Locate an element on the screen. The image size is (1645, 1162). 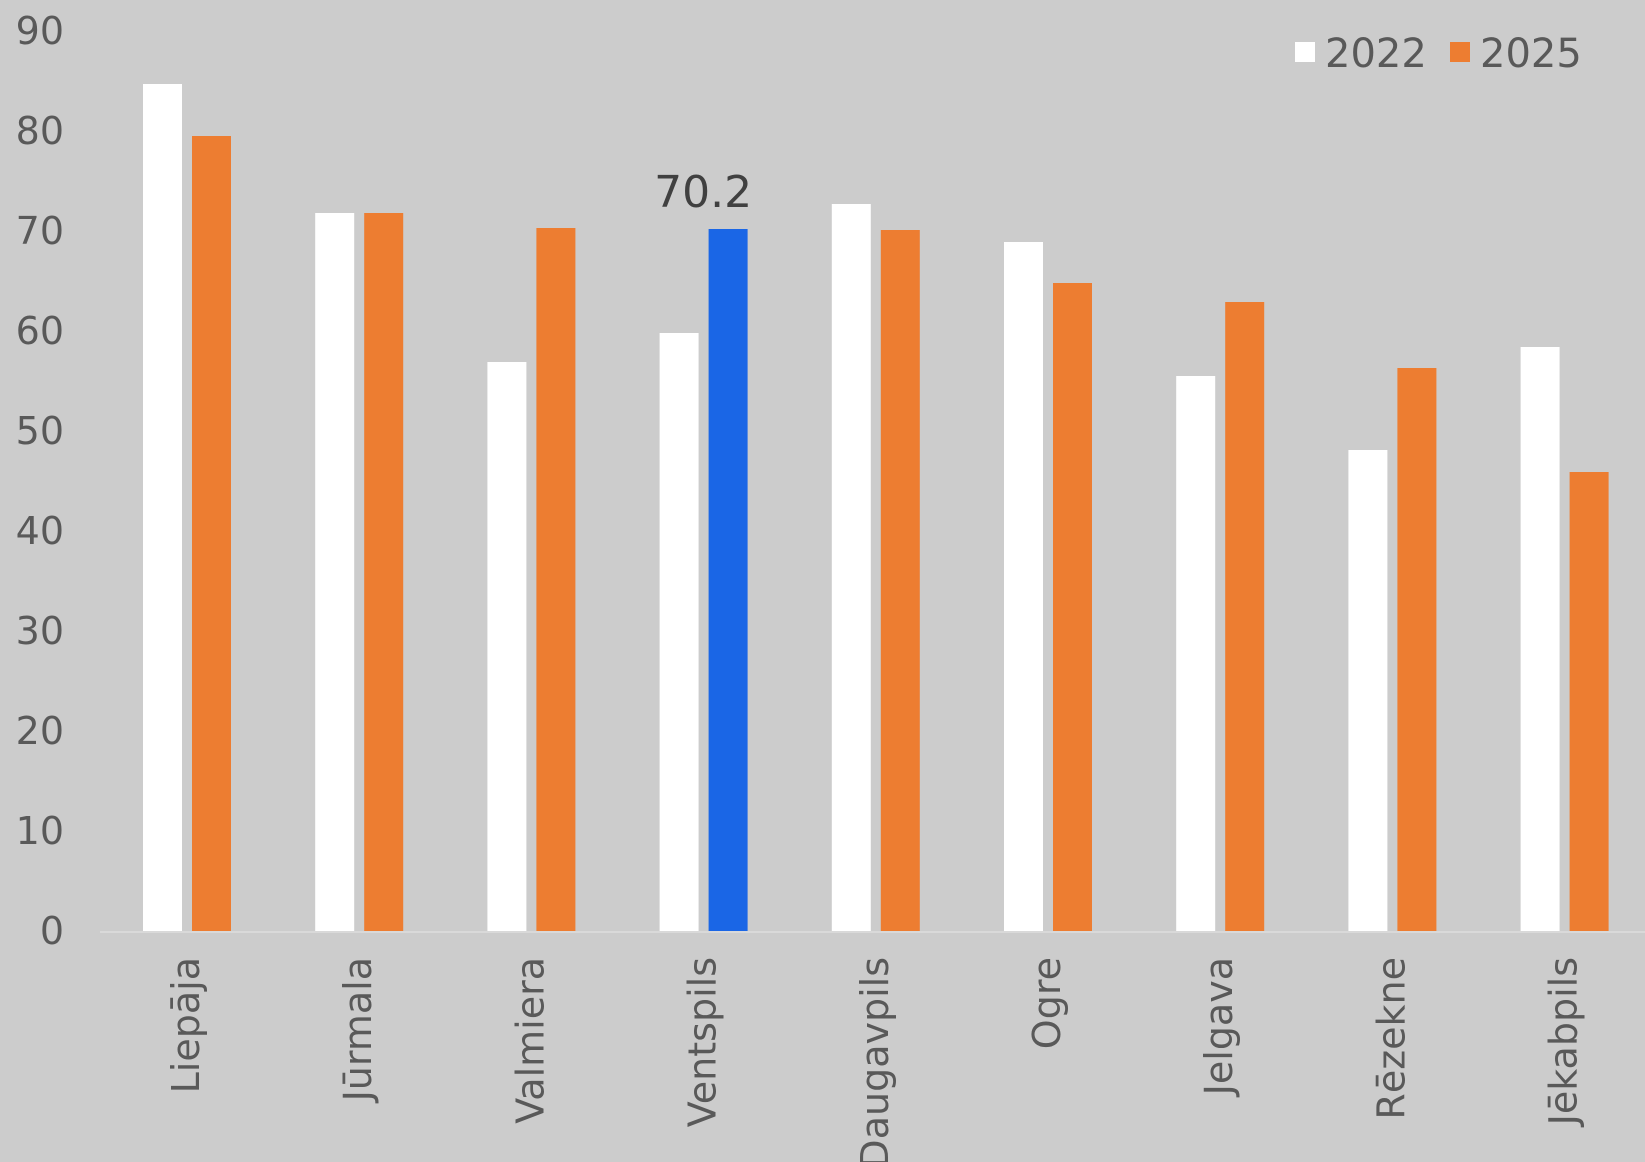
x-tick-label: Ogre is located at coordinates (1047, 1003).